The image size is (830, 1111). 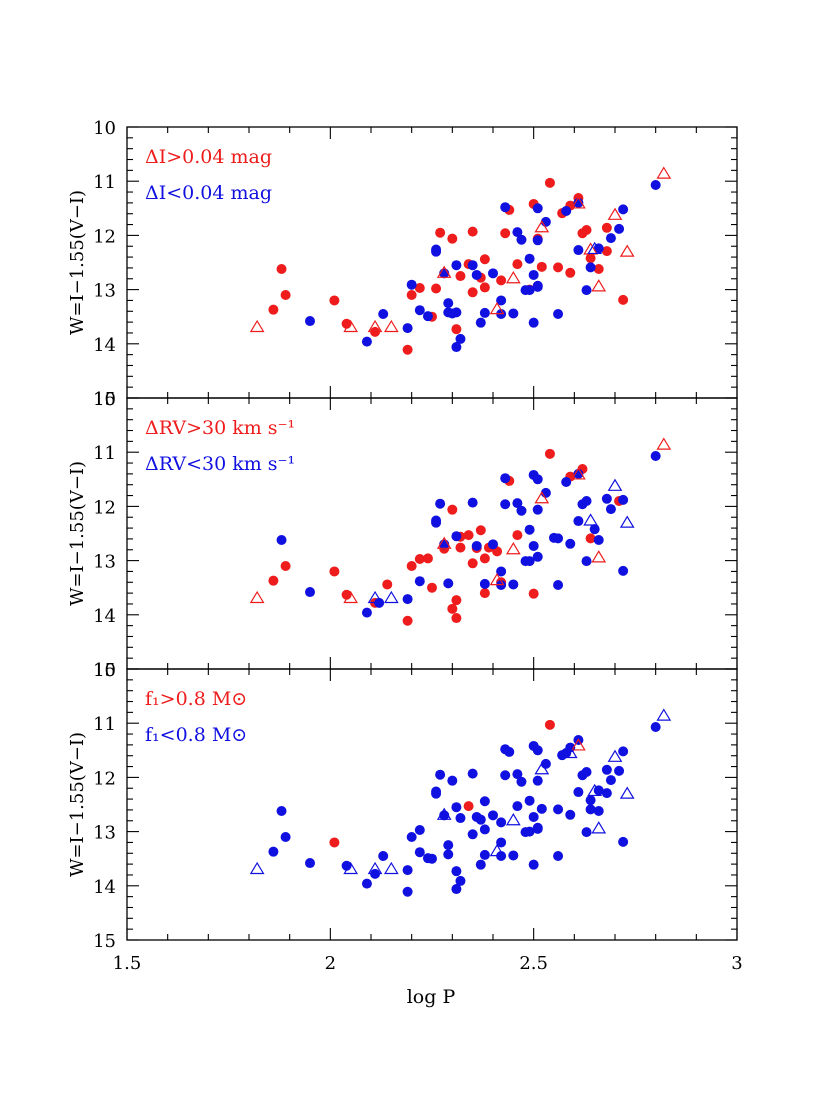 I want to click on y-tick-label: 13, so click(x=104, y=291).